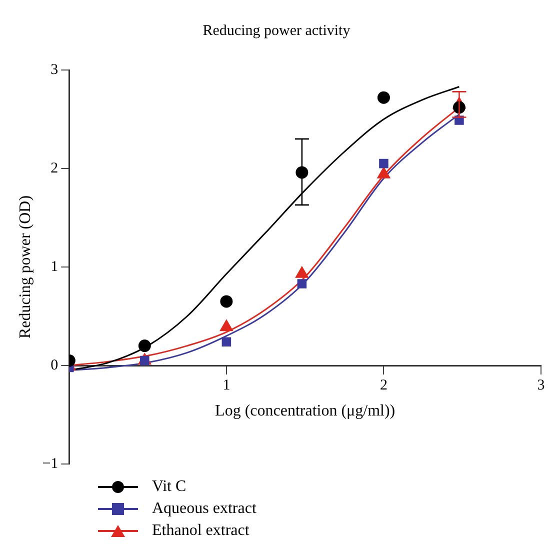  I want to click on y-tick-label: 1, so click(54, 266).